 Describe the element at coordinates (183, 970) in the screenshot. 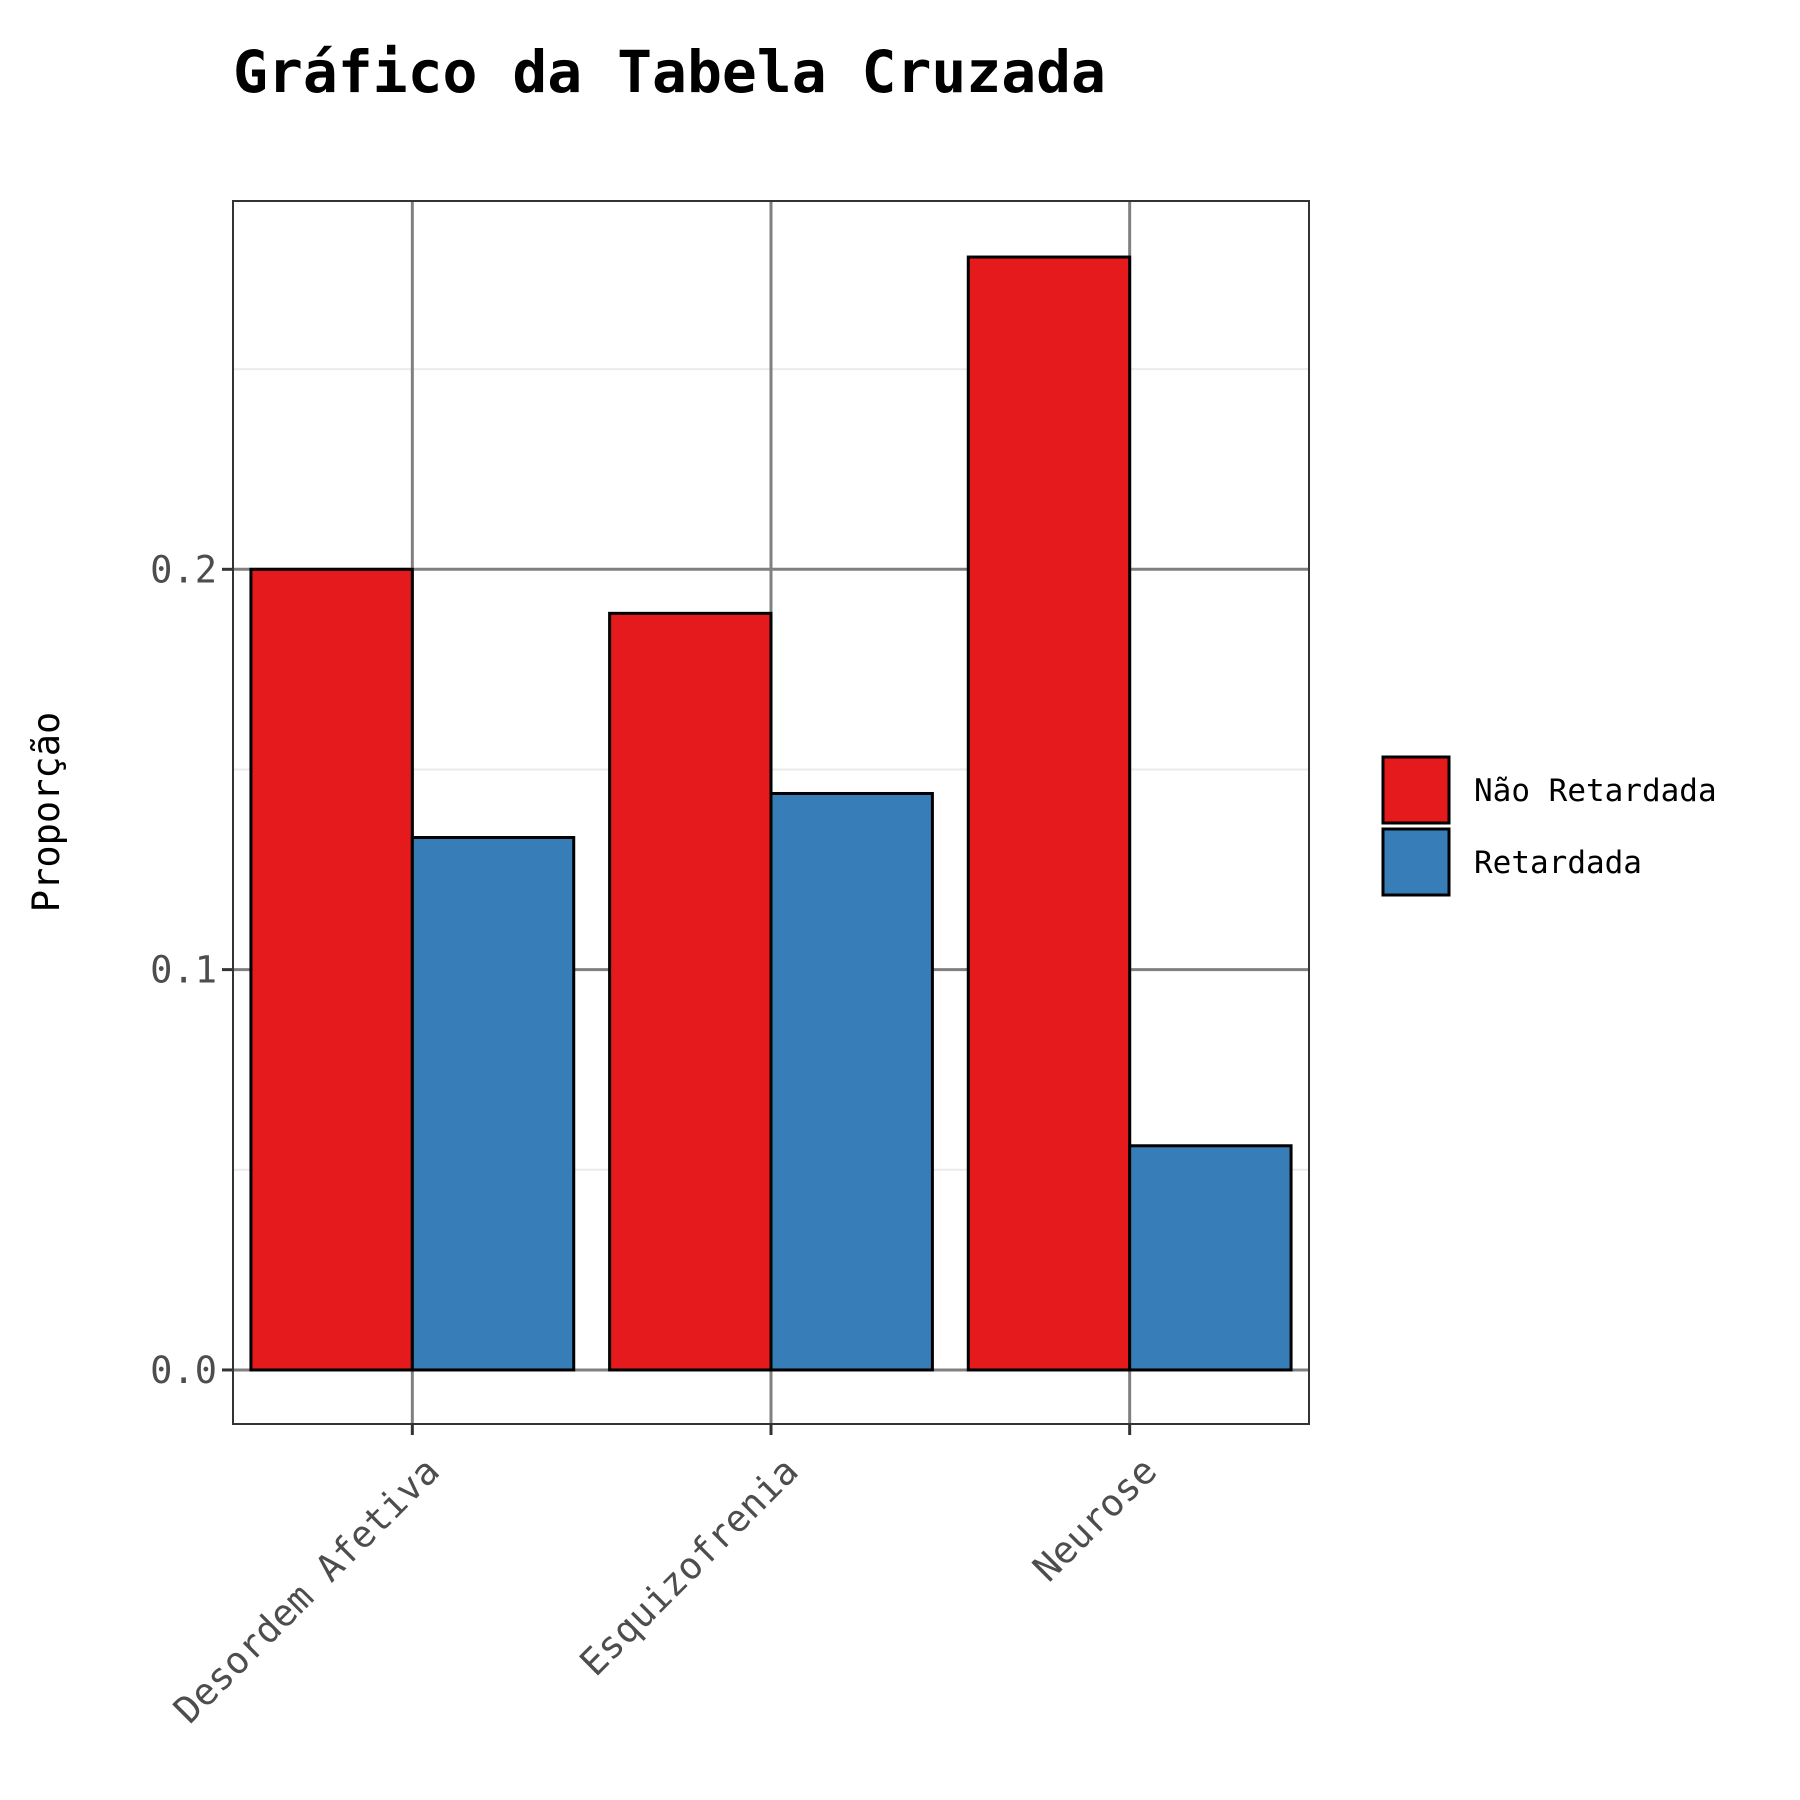

I see `y-tick-label: 0.1` at that location.